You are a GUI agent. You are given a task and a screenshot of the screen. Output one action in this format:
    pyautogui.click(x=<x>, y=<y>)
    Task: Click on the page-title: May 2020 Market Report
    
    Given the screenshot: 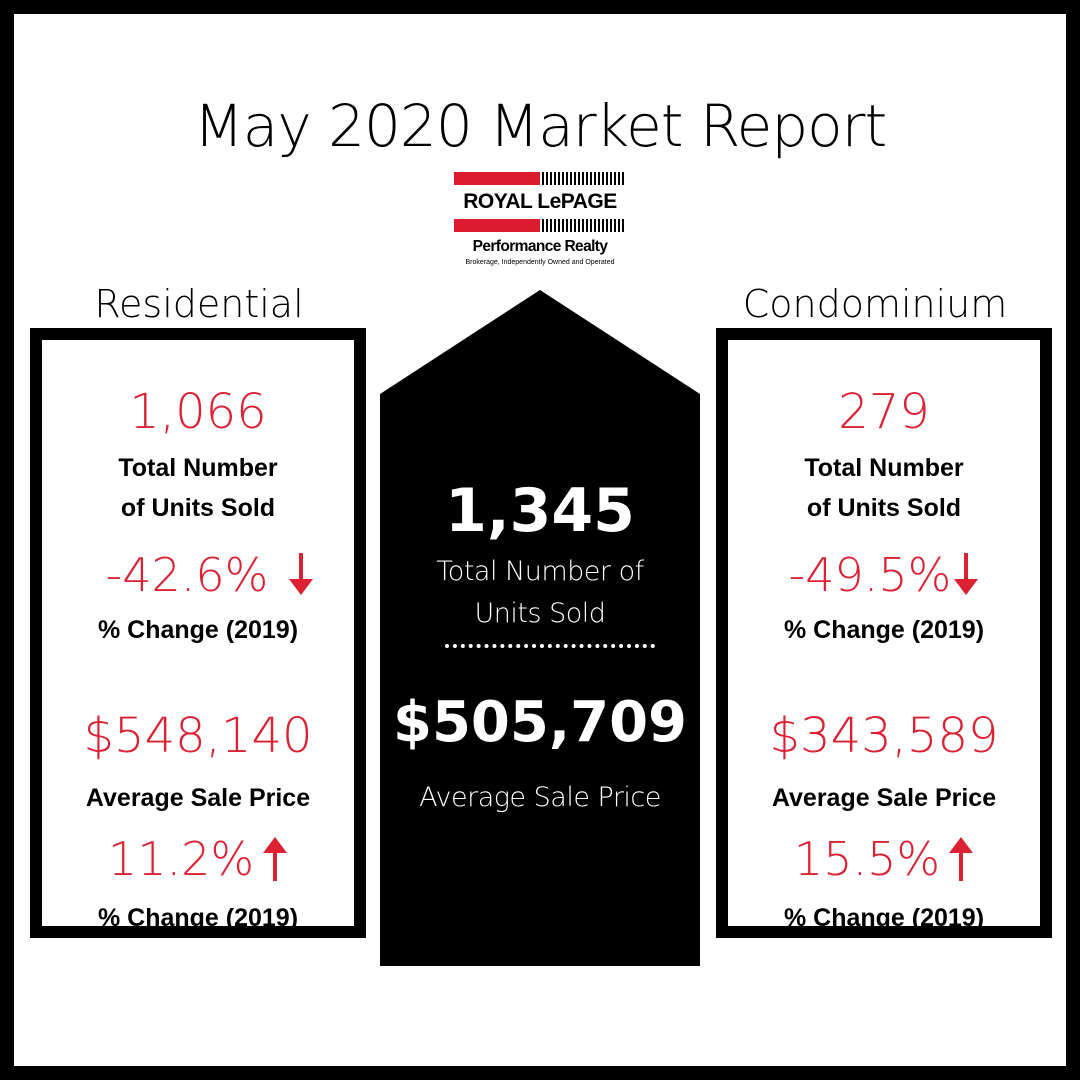 What is the action you would take?
    pyautogui.click(x=540, y=126)
    